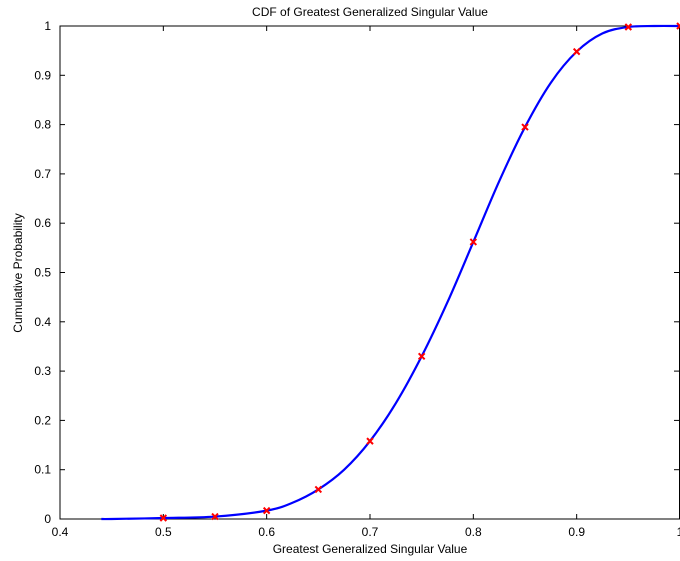 This screenshot has height=561, width=680. I want to click on x-tick-label: 0.4, so click(60, 532).